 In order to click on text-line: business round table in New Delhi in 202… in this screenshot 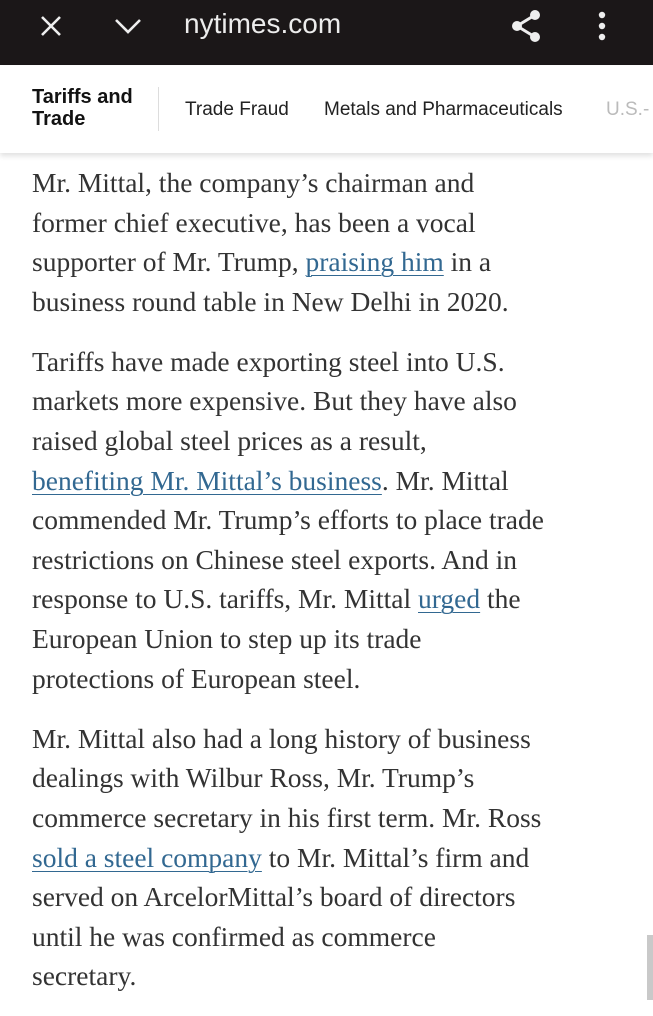, I will do `click(288, 302)`.